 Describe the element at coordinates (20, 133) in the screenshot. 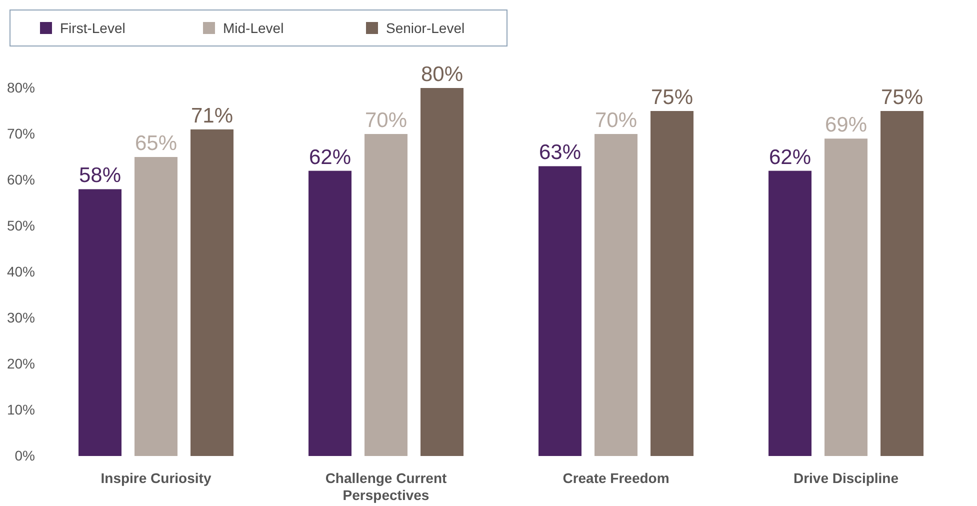

I see `y-tick-label: 70%` at that location.